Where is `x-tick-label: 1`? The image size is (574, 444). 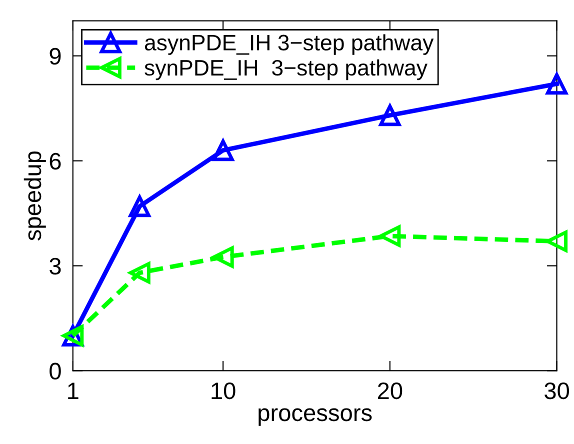 x-tick-label: 1 is located at coordinates (73, 390).